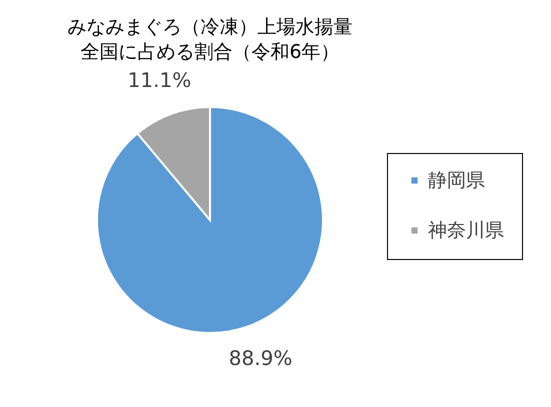  I want to click on legend-label: 神奈川県, so click(466, 231).